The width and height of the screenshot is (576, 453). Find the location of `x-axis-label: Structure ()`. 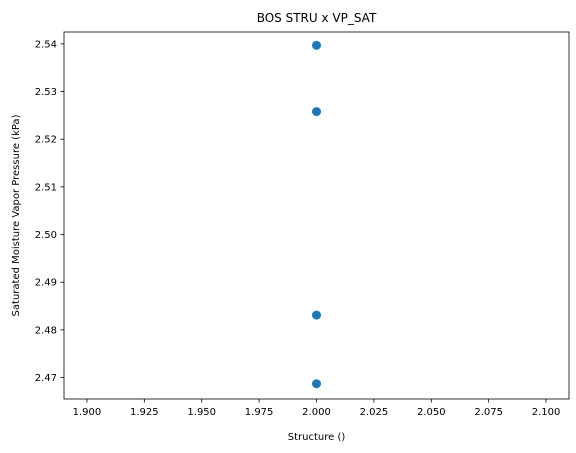

x-axis-label: Structure () is located at coordinates (317, 437).